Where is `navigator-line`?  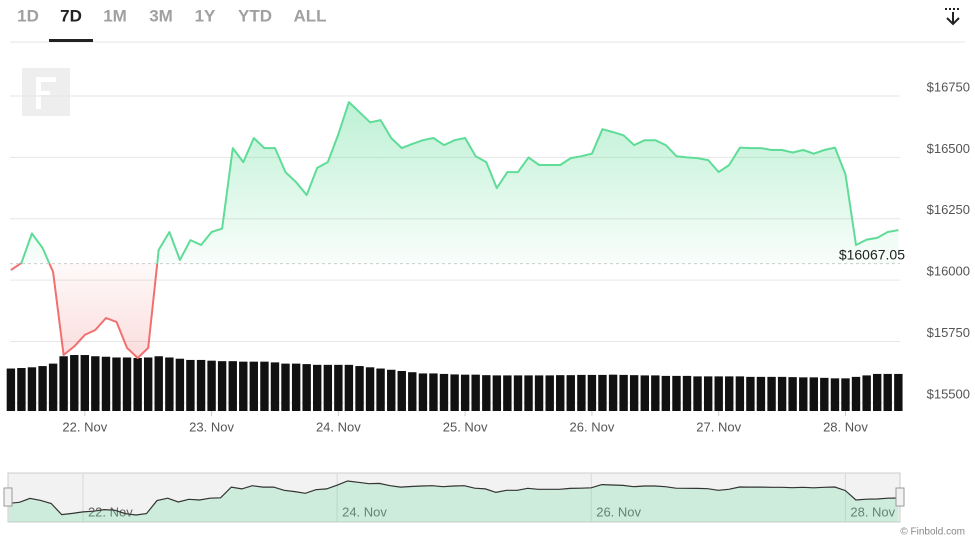
navigator-line is located at coordinates (453, 498).